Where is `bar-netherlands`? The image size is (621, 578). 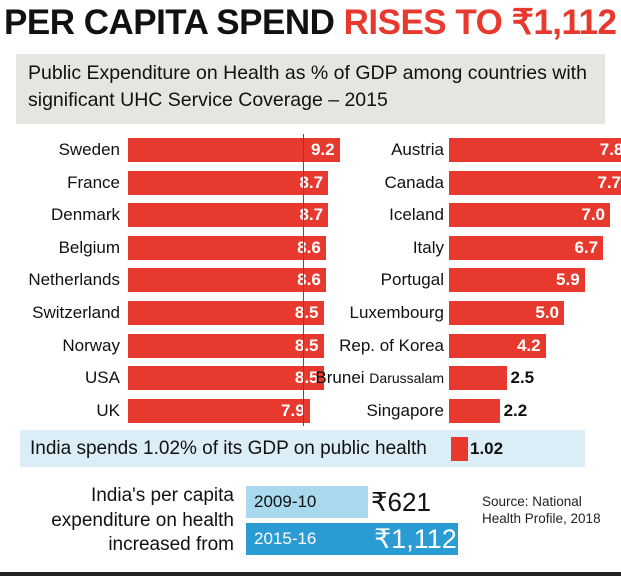
bar-netherlands is located at coordinates (227, 280).